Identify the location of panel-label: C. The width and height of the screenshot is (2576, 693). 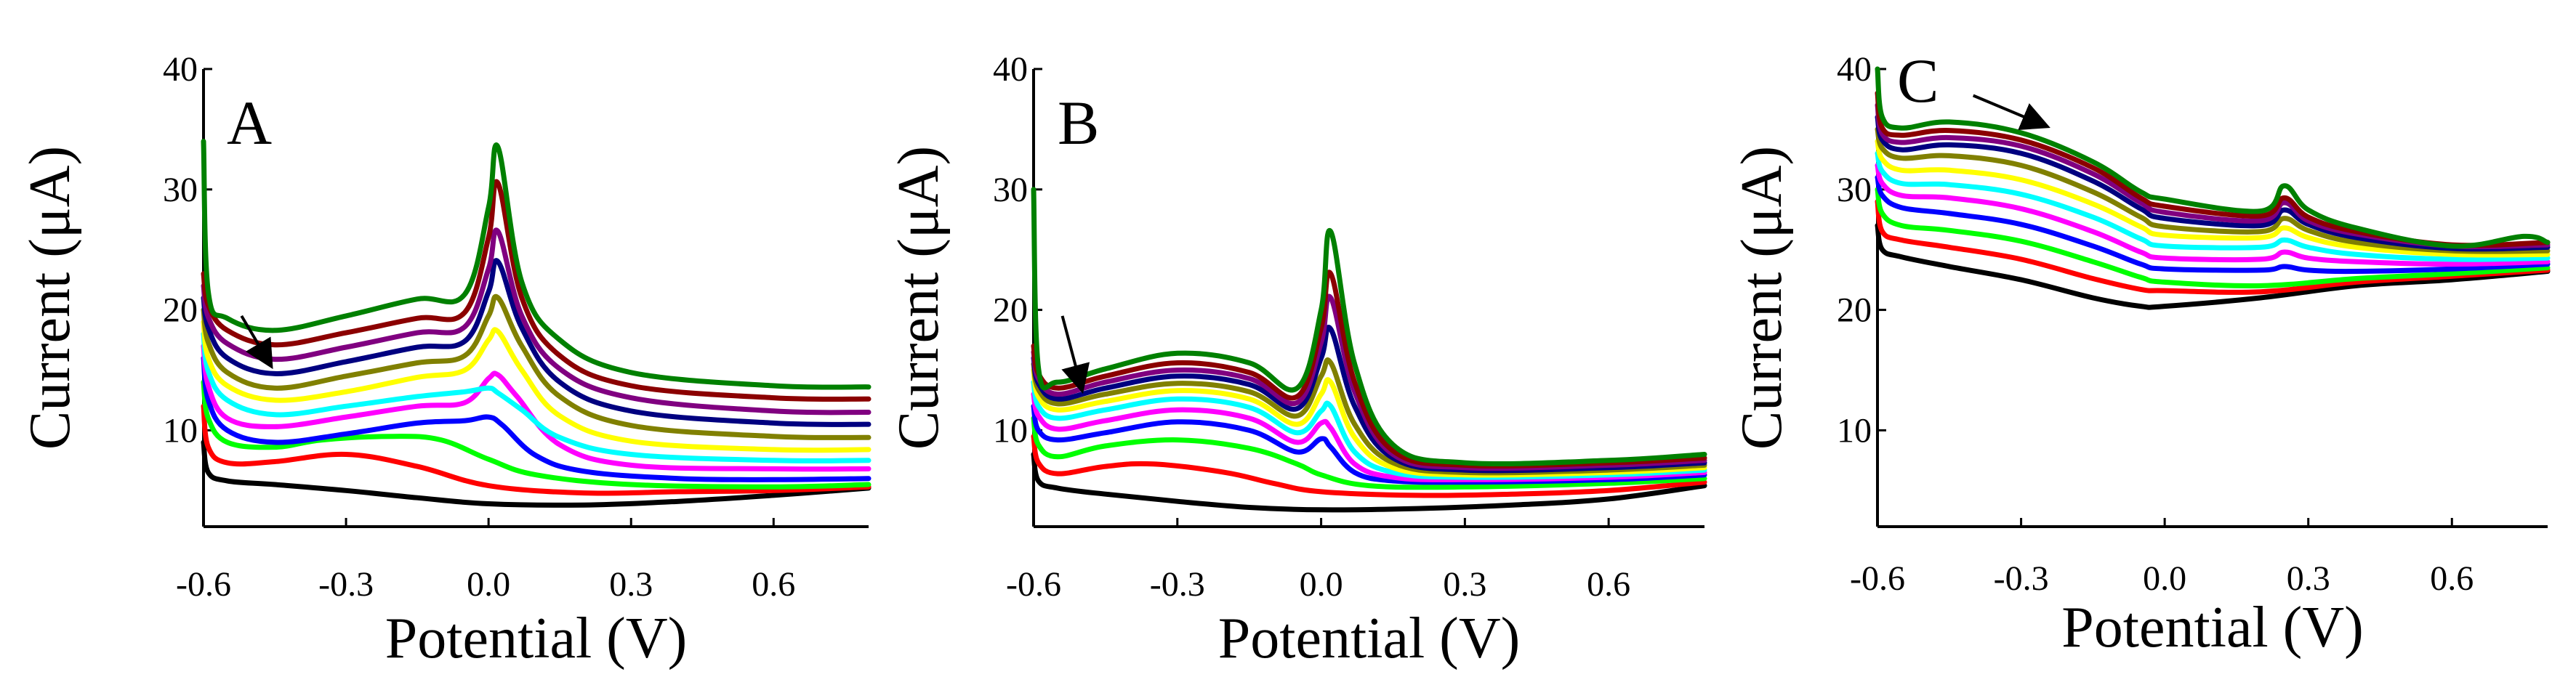
(1918, 80).